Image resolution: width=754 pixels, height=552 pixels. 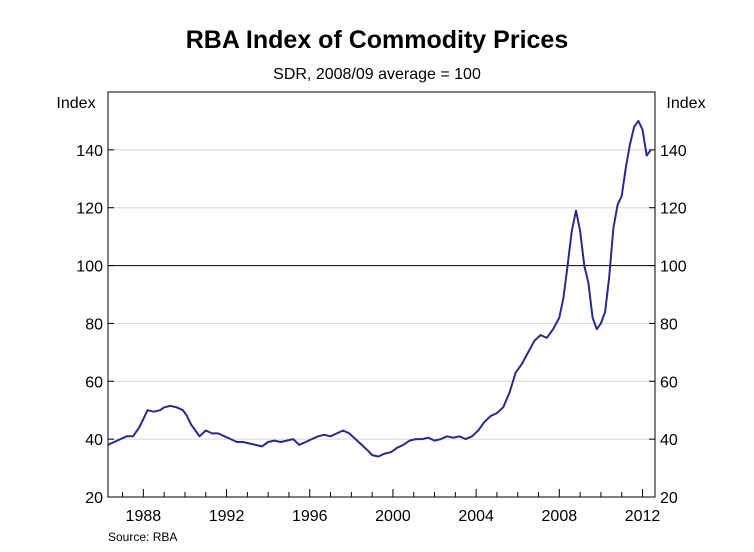 What do you see at coordinates (143, 537) in the screenshot?
I see `source-note: Source: RBA` at bounding box center [143, 537].